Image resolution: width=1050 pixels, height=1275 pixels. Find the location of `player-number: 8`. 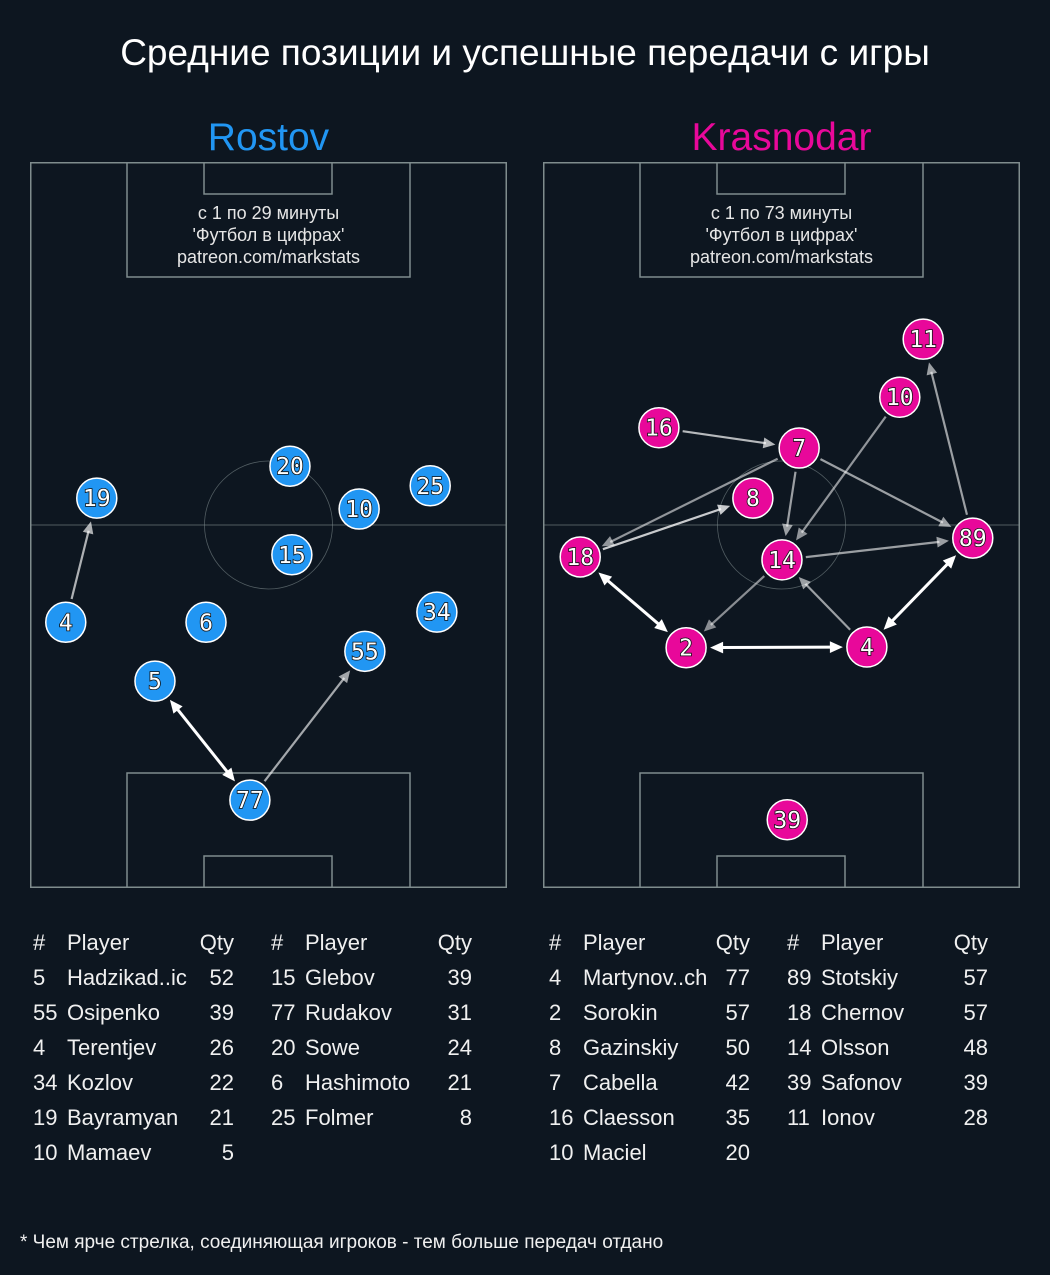

player-number: 8 is located at coordinates (753, 499).